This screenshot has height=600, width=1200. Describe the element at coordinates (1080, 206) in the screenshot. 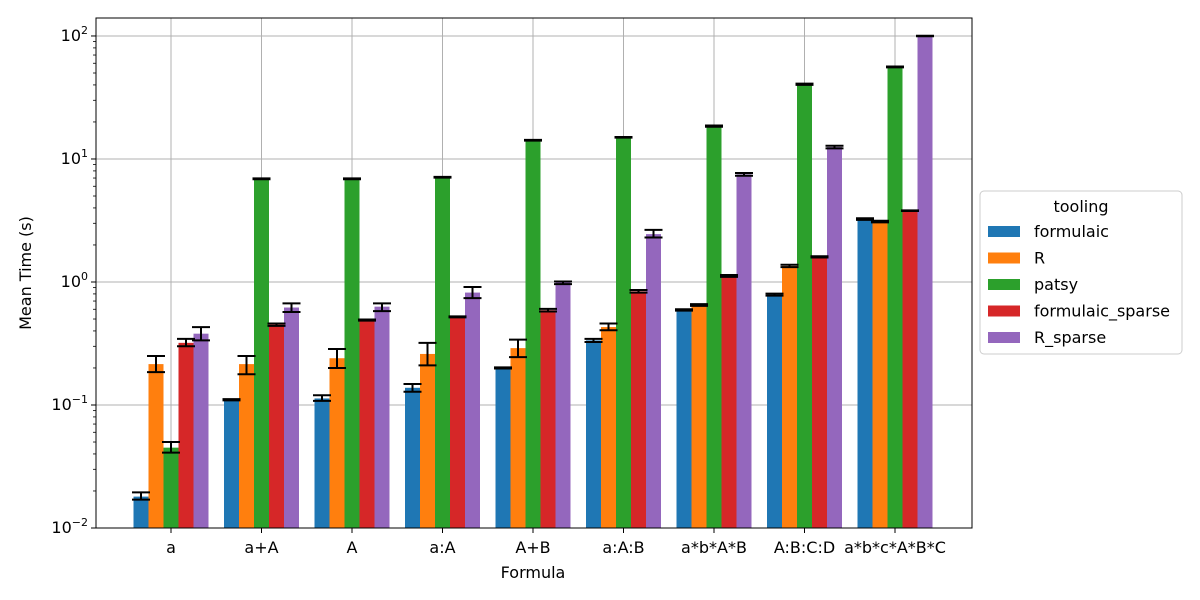

I see `legend-title: tooling` at that location.